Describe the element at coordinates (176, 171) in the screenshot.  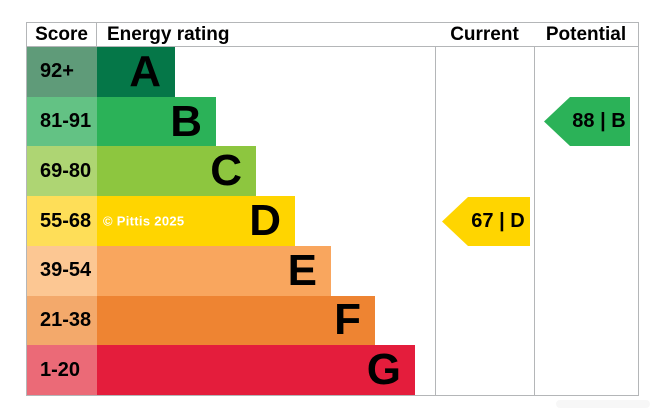
I see `rating-bar-c: C` at that location.